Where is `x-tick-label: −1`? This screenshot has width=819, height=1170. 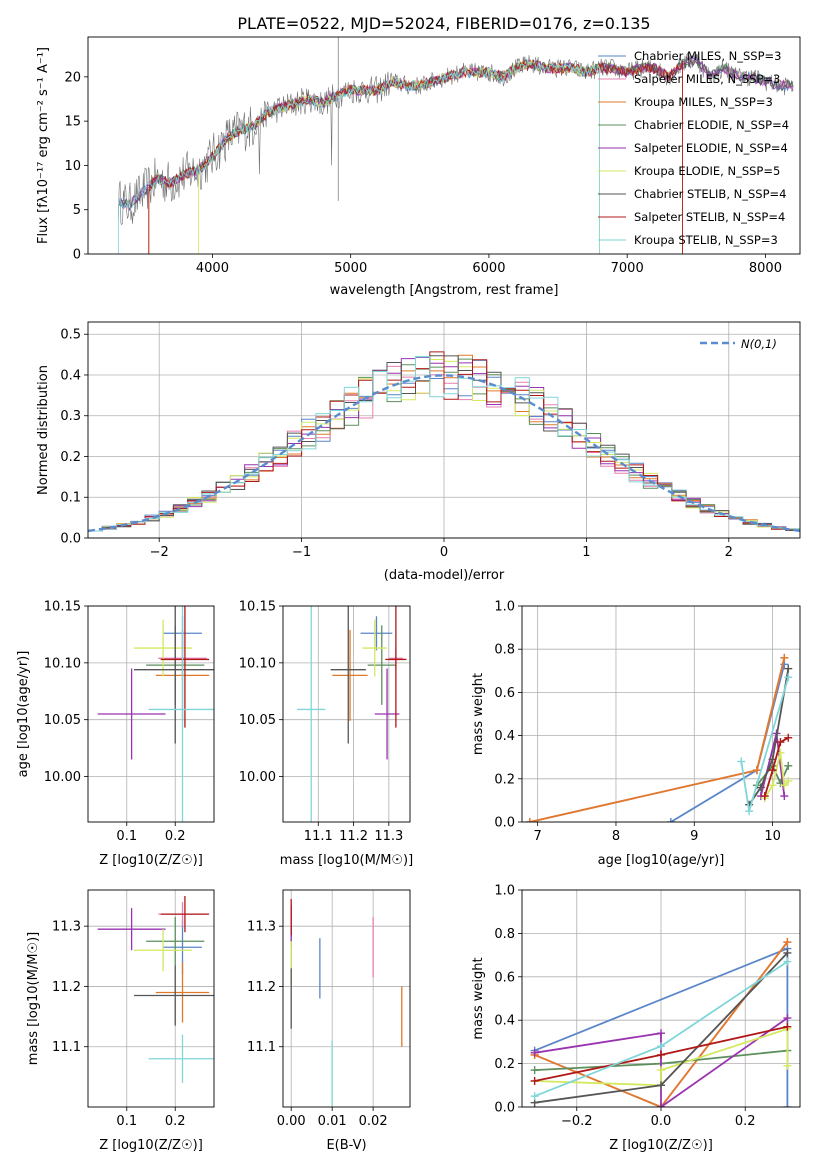
x-tick-label: −1 is located at coordinates (301, 552).